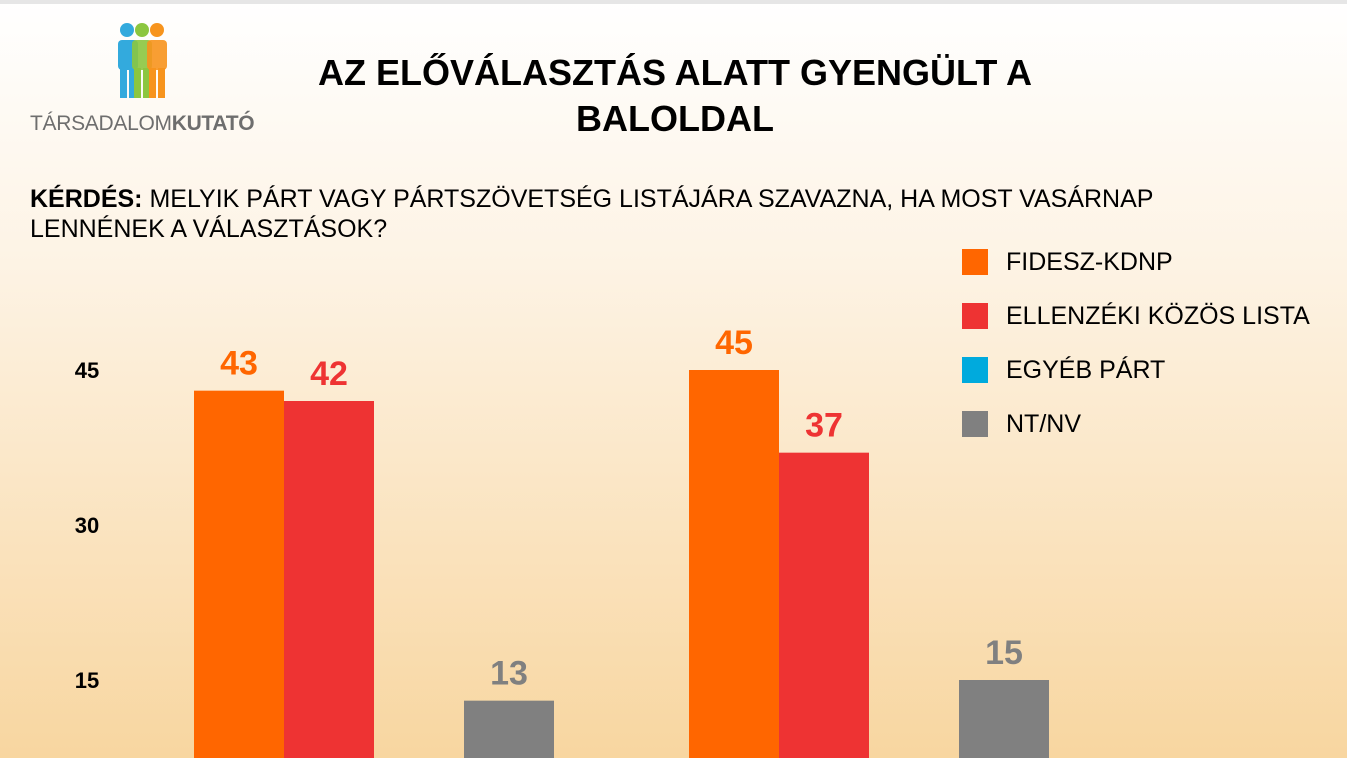 The image size is (1347, 758). I want to click on data-label: 45, so click(734, 343).